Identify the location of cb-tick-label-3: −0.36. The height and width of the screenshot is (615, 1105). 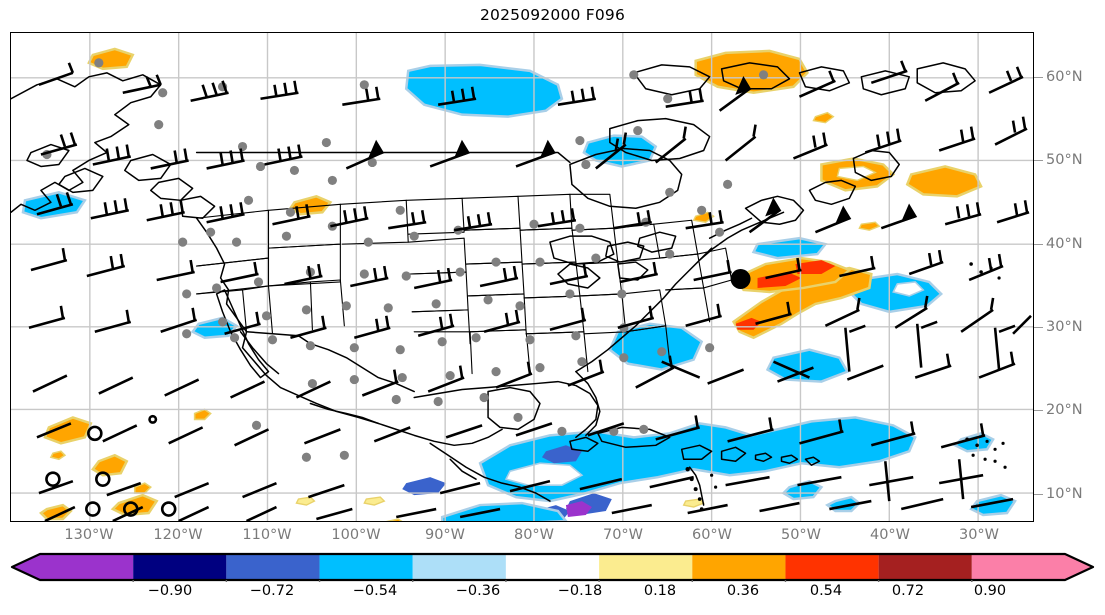
(478, 591).